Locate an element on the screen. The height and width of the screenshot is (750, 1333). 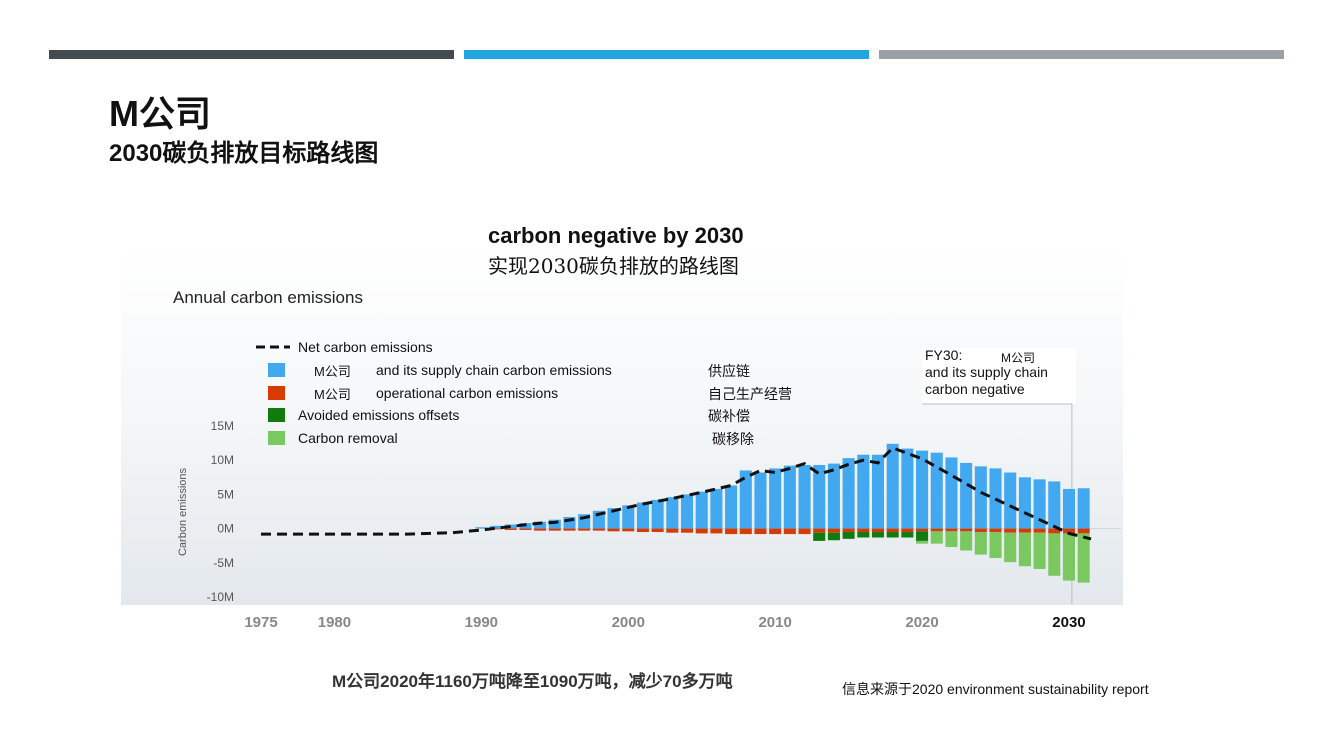
bar-removal-2028 is located at coordinates (1039, 550).